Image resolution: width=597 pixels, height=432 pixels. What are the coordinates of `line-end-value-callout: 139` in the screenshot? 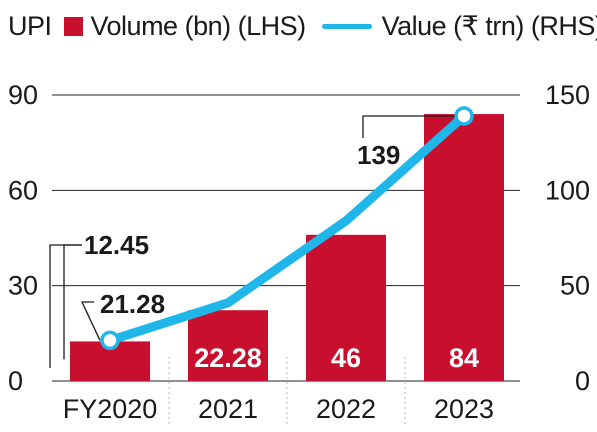 It's located at (378, 155).